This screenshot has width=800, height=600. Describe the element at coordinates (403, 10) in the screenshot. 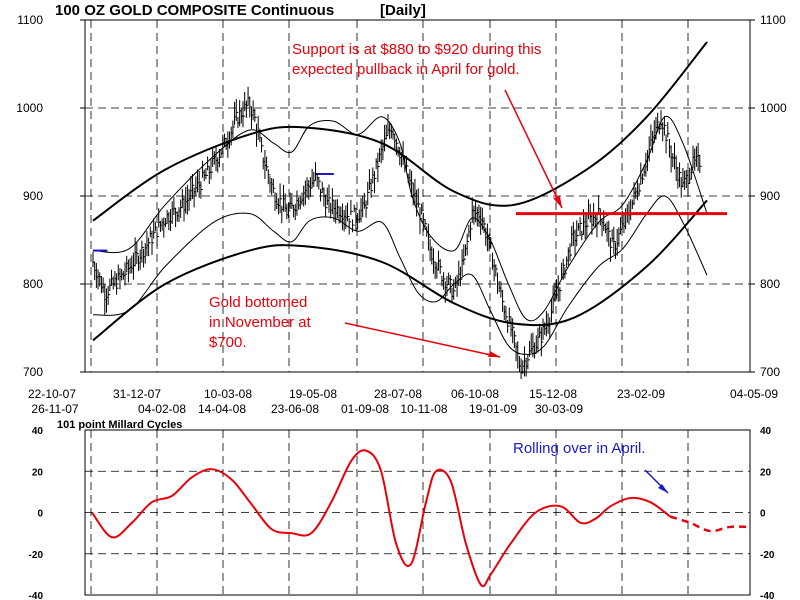

I see `chart-period: [Daily]` at that location.